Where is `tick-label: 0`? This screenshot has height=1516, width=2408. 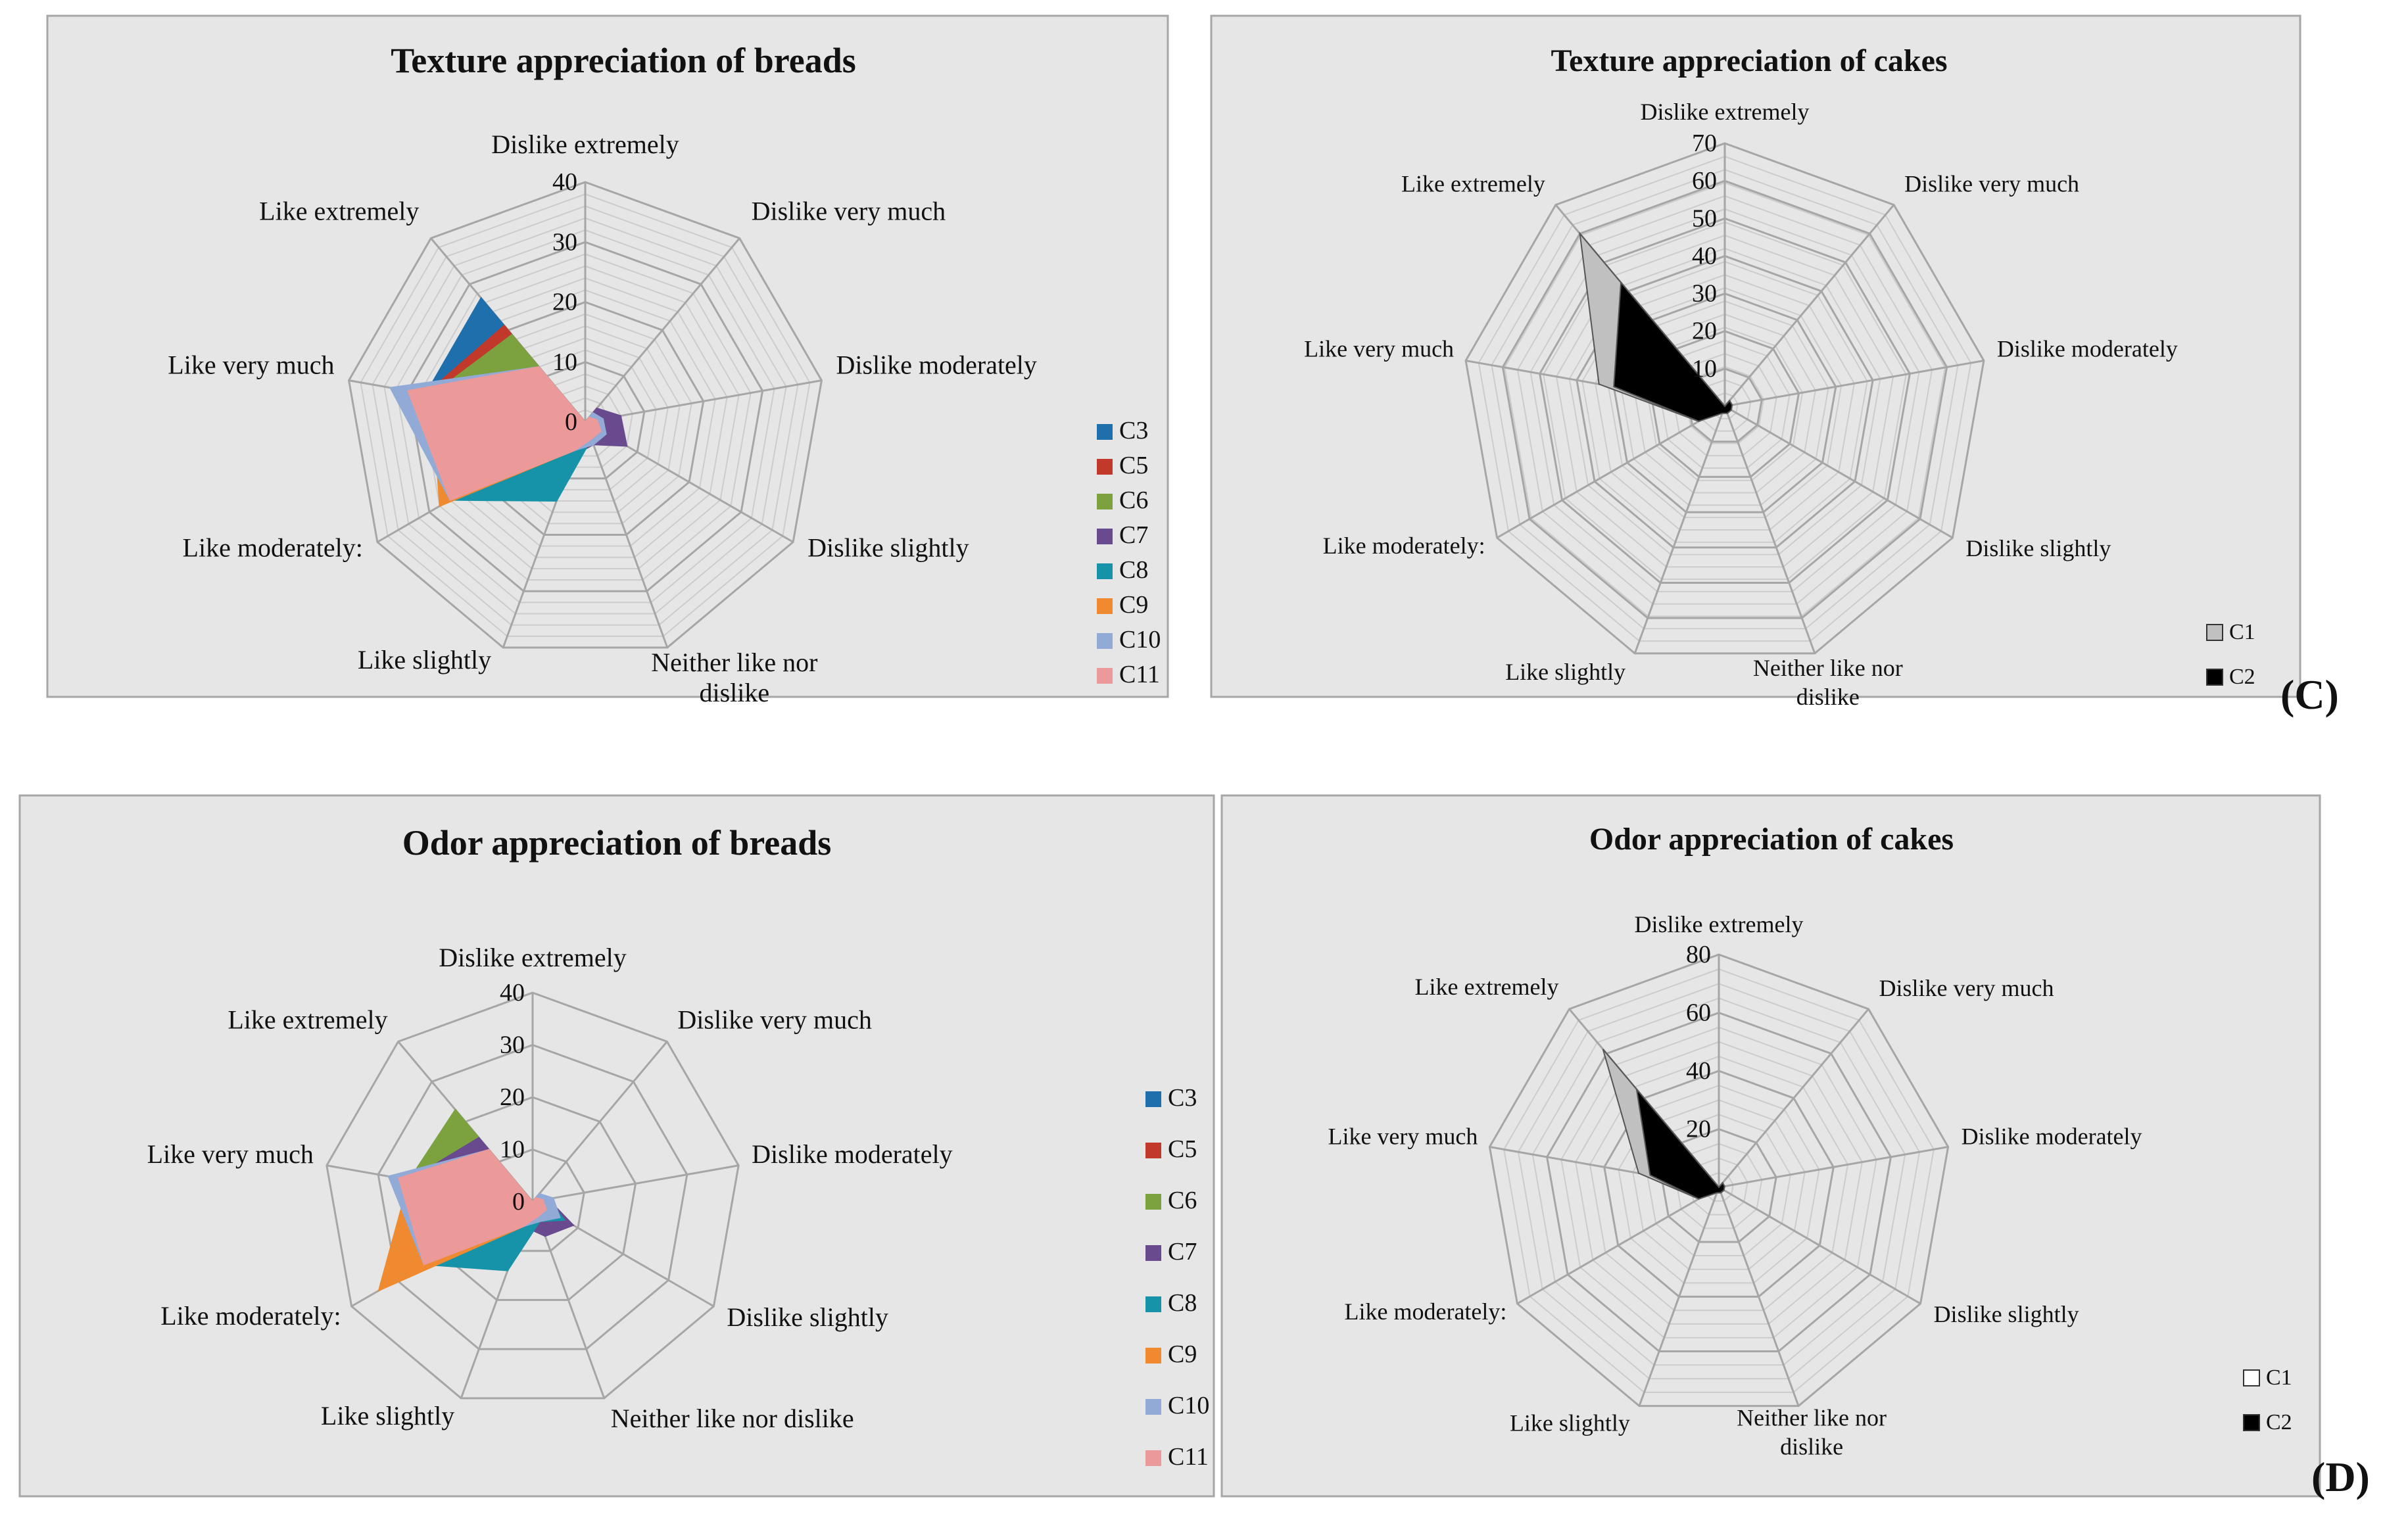
tick-label: 0 is located at coordinates (518, 1202).